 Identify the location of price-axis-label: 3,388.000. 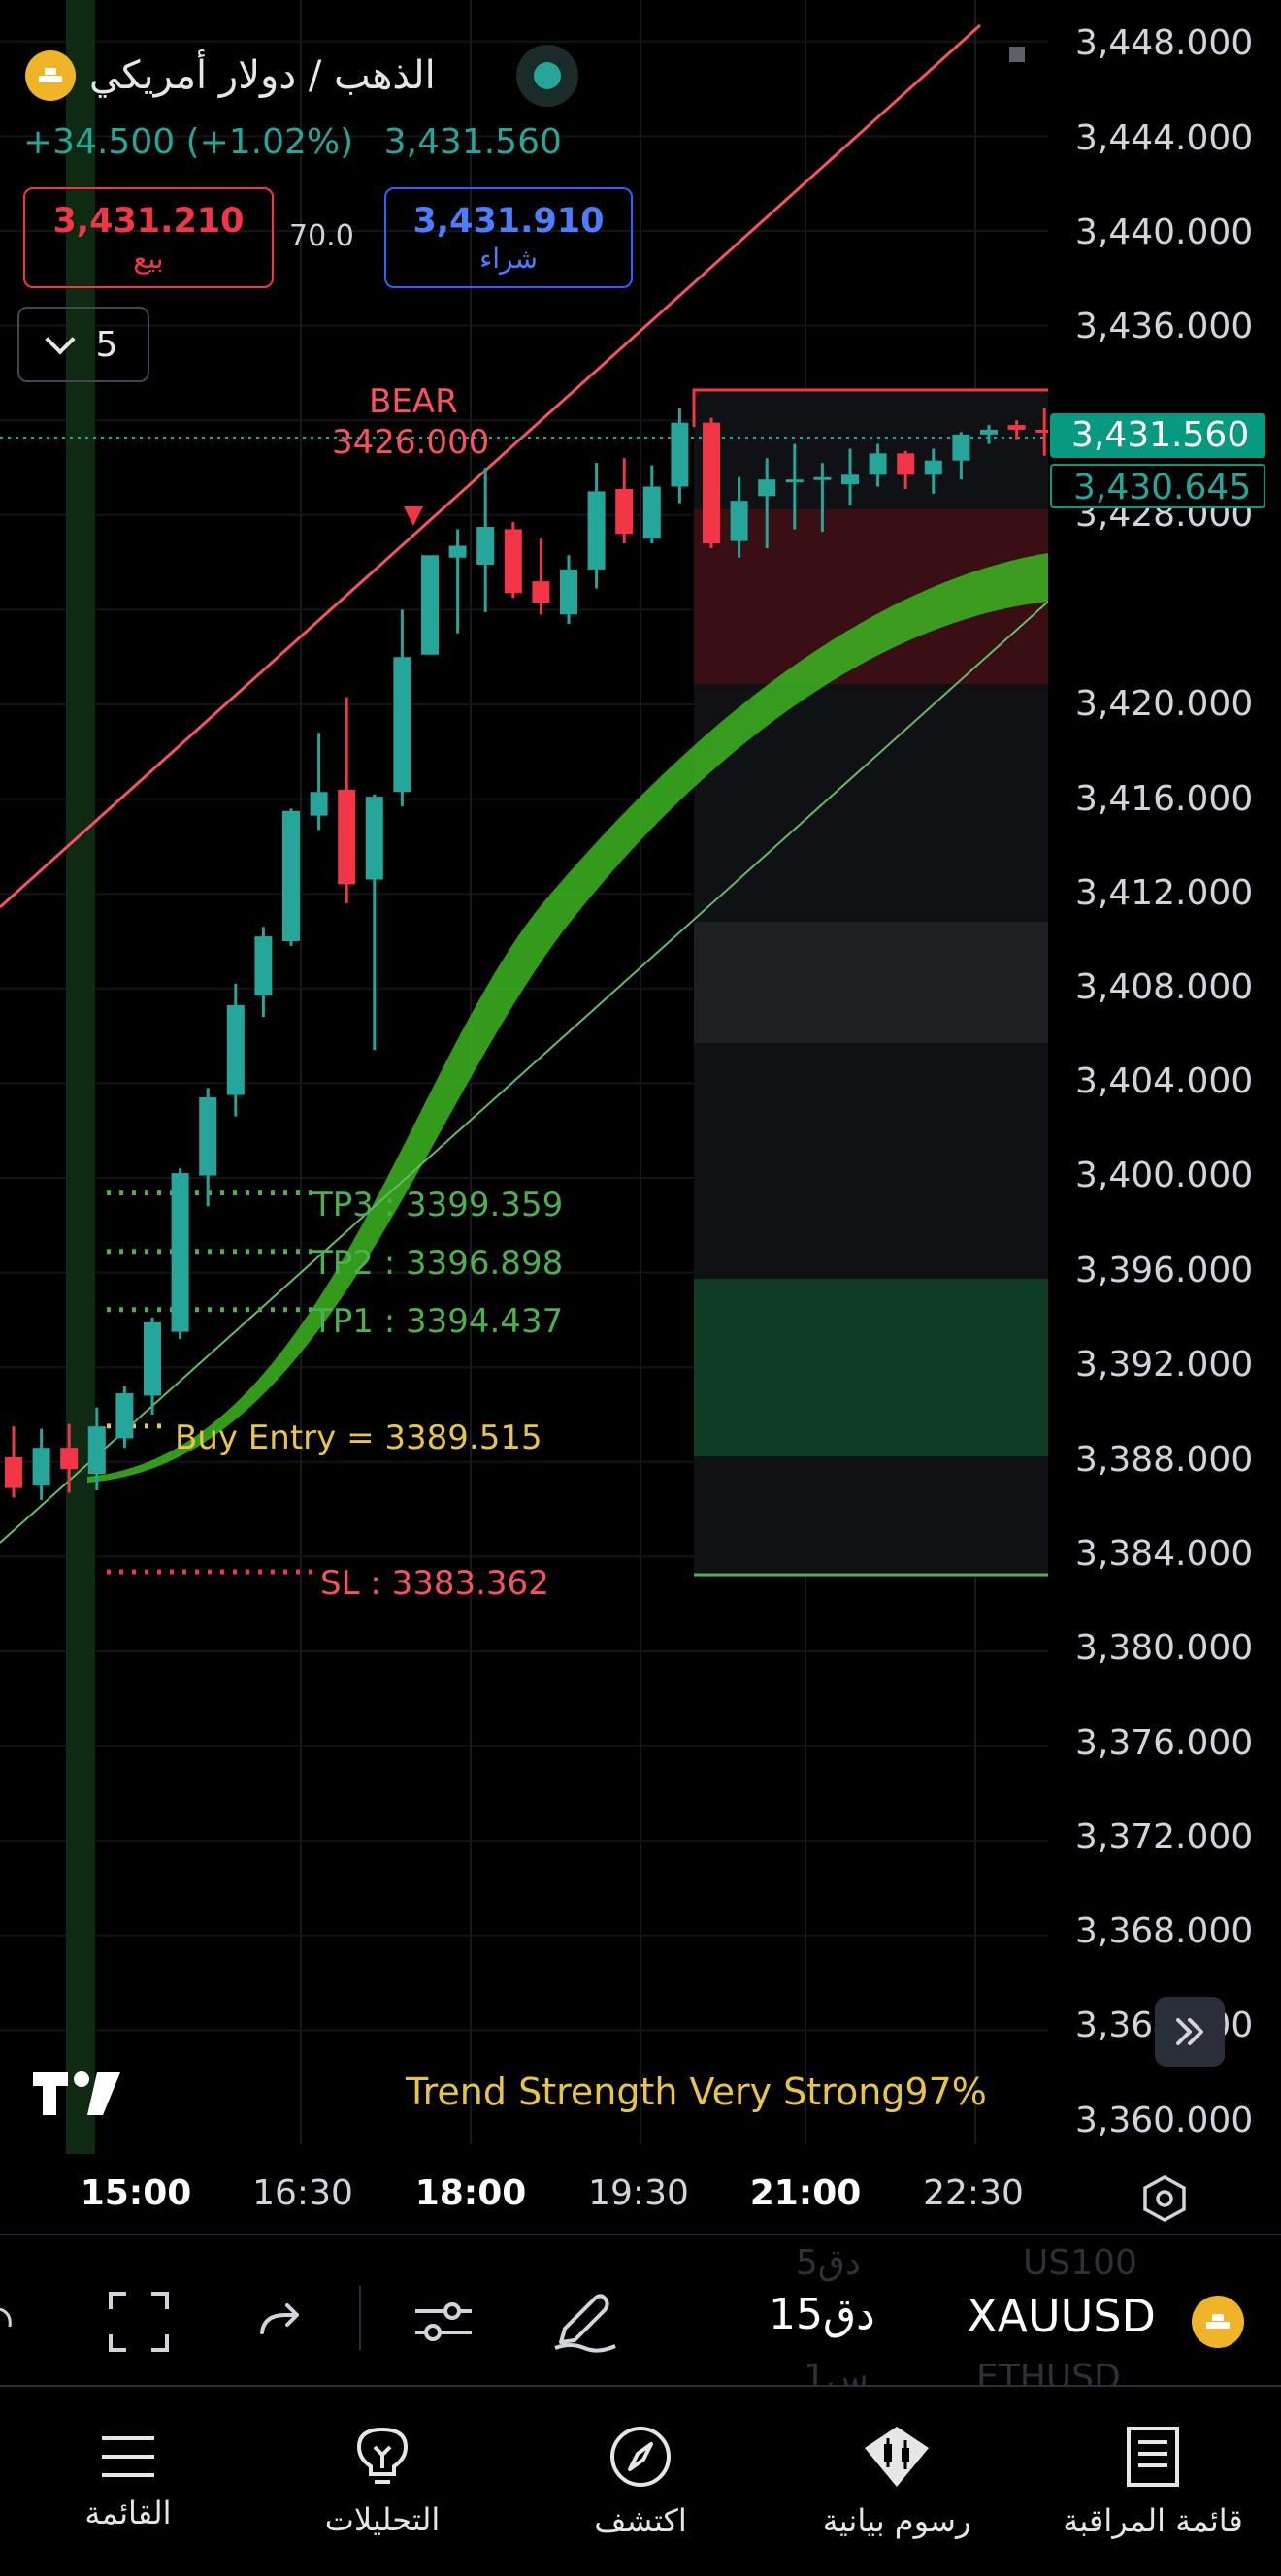
(1164, 1460).